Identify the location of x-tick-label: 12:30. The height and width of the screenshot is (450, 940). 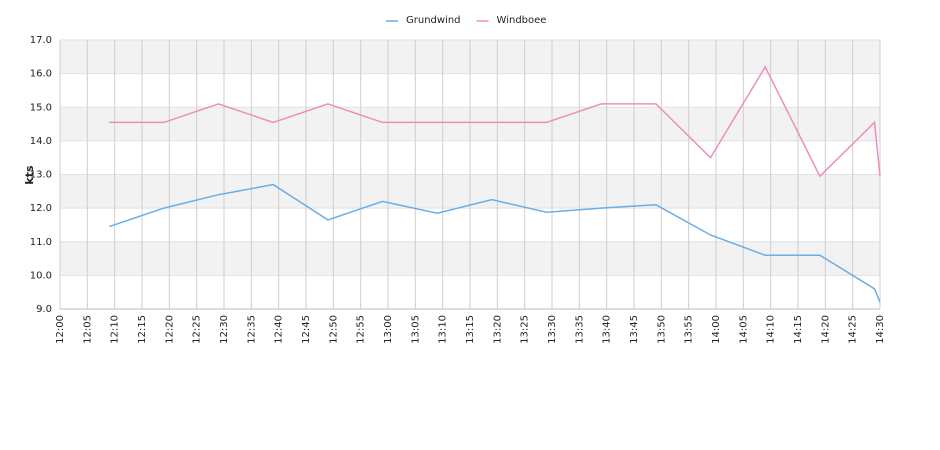
(224, 329).